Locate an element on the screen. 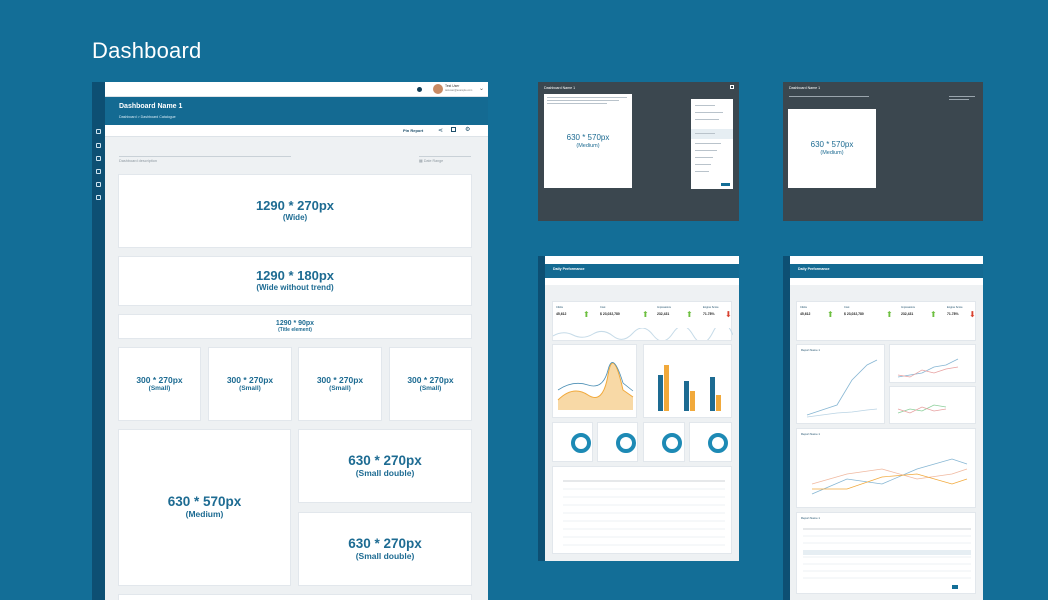  settings-icon is located at coordinates (98, 197).